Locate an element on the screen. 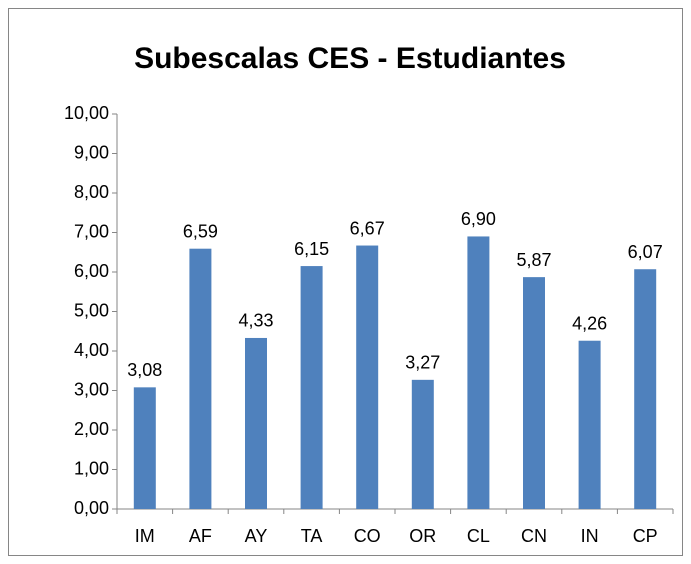 This screenshot has height=564, width=691. x-tick-label: CO is located at coordinates (367, 536).